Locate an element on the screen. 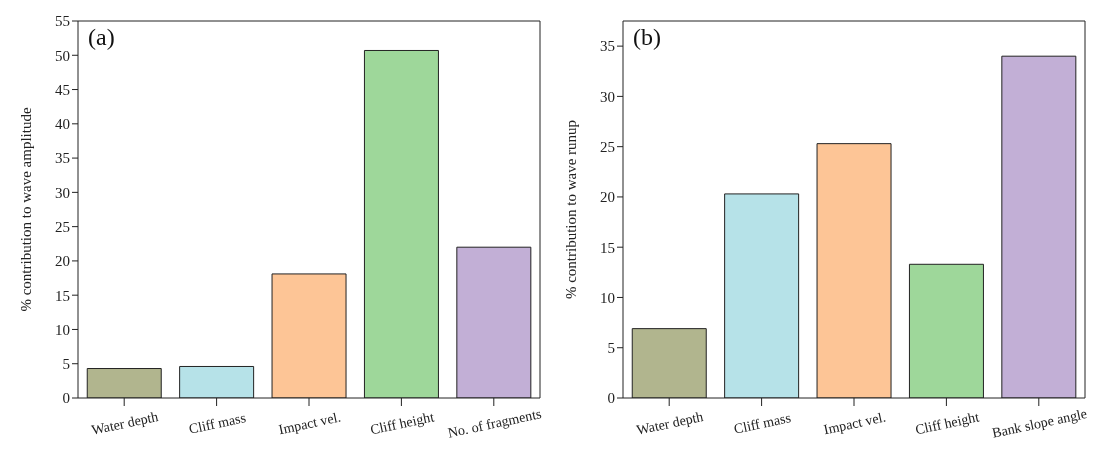 The image size is (1099, 455). x-tick-label: No. of fragments is located at coordinates (494, 423).